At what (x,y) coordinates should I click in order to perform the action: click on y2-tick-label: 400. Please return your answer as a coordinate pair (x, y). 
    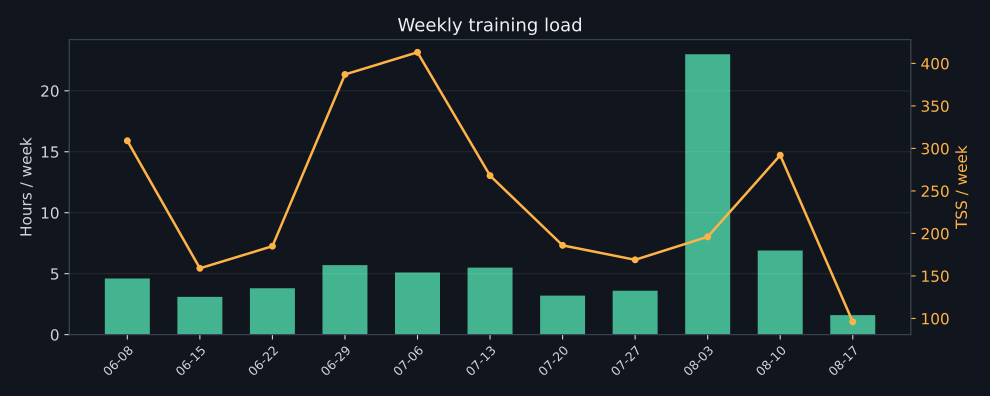
    Looking at the image, I should click on (935, 64).